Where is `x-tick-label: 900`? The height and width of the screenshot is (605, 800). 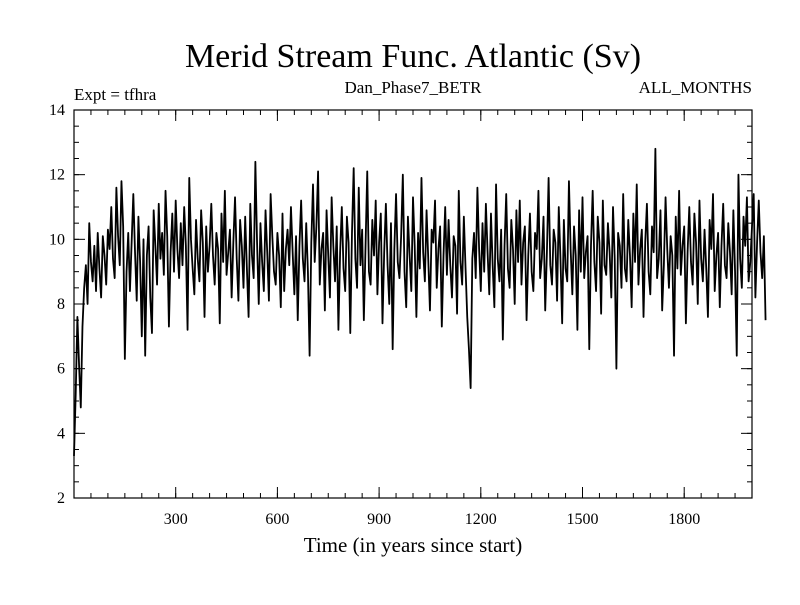
x-tick-label: 900 is located at coordinates (379, 519).